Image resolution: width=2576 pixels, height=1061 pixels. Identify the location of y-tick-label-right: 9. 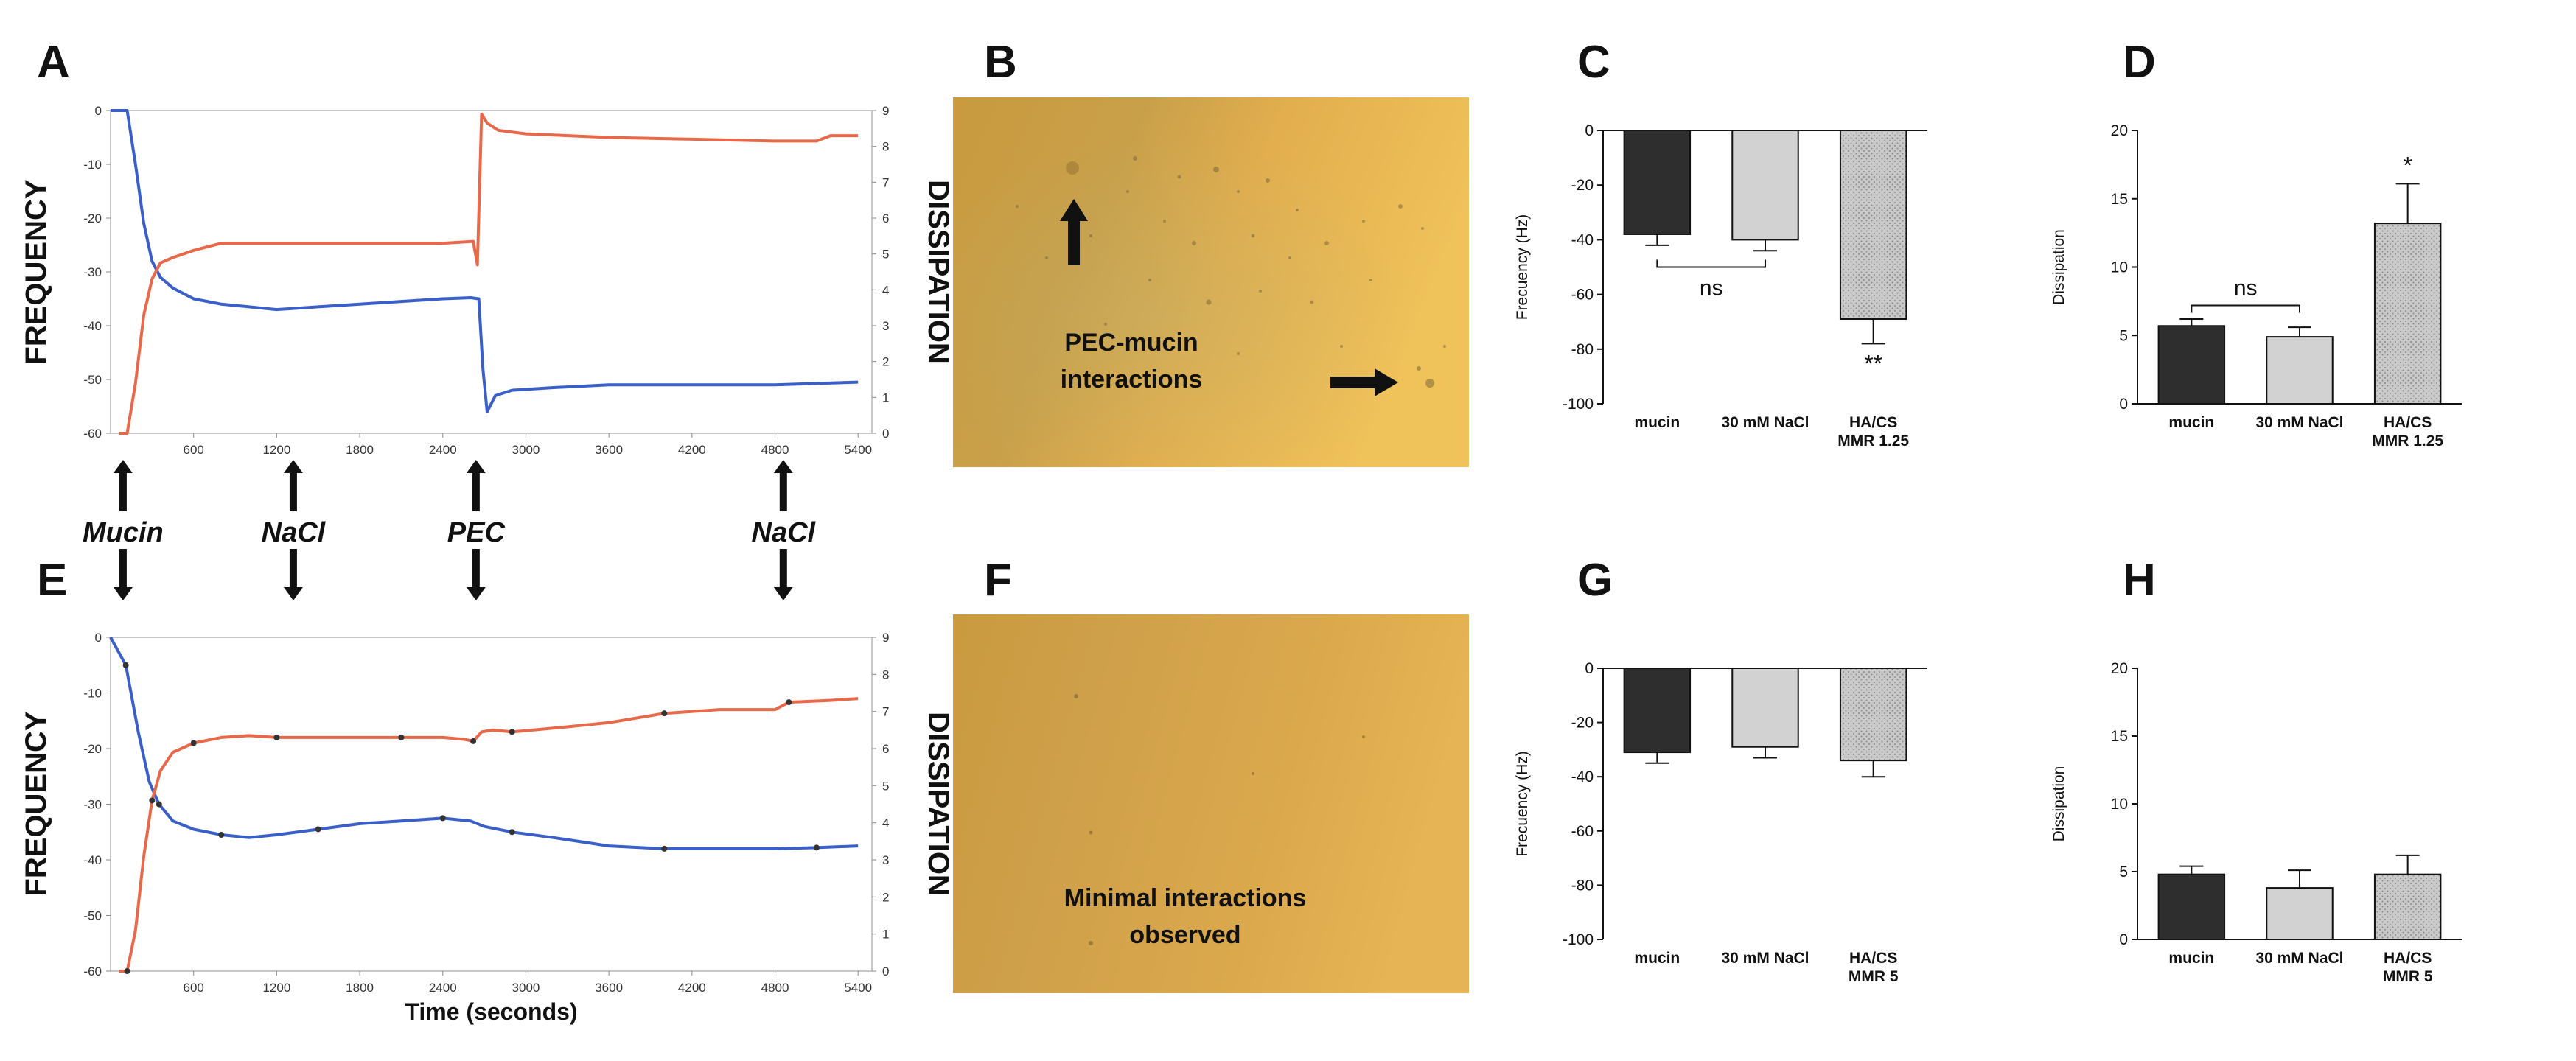
(885, 111).